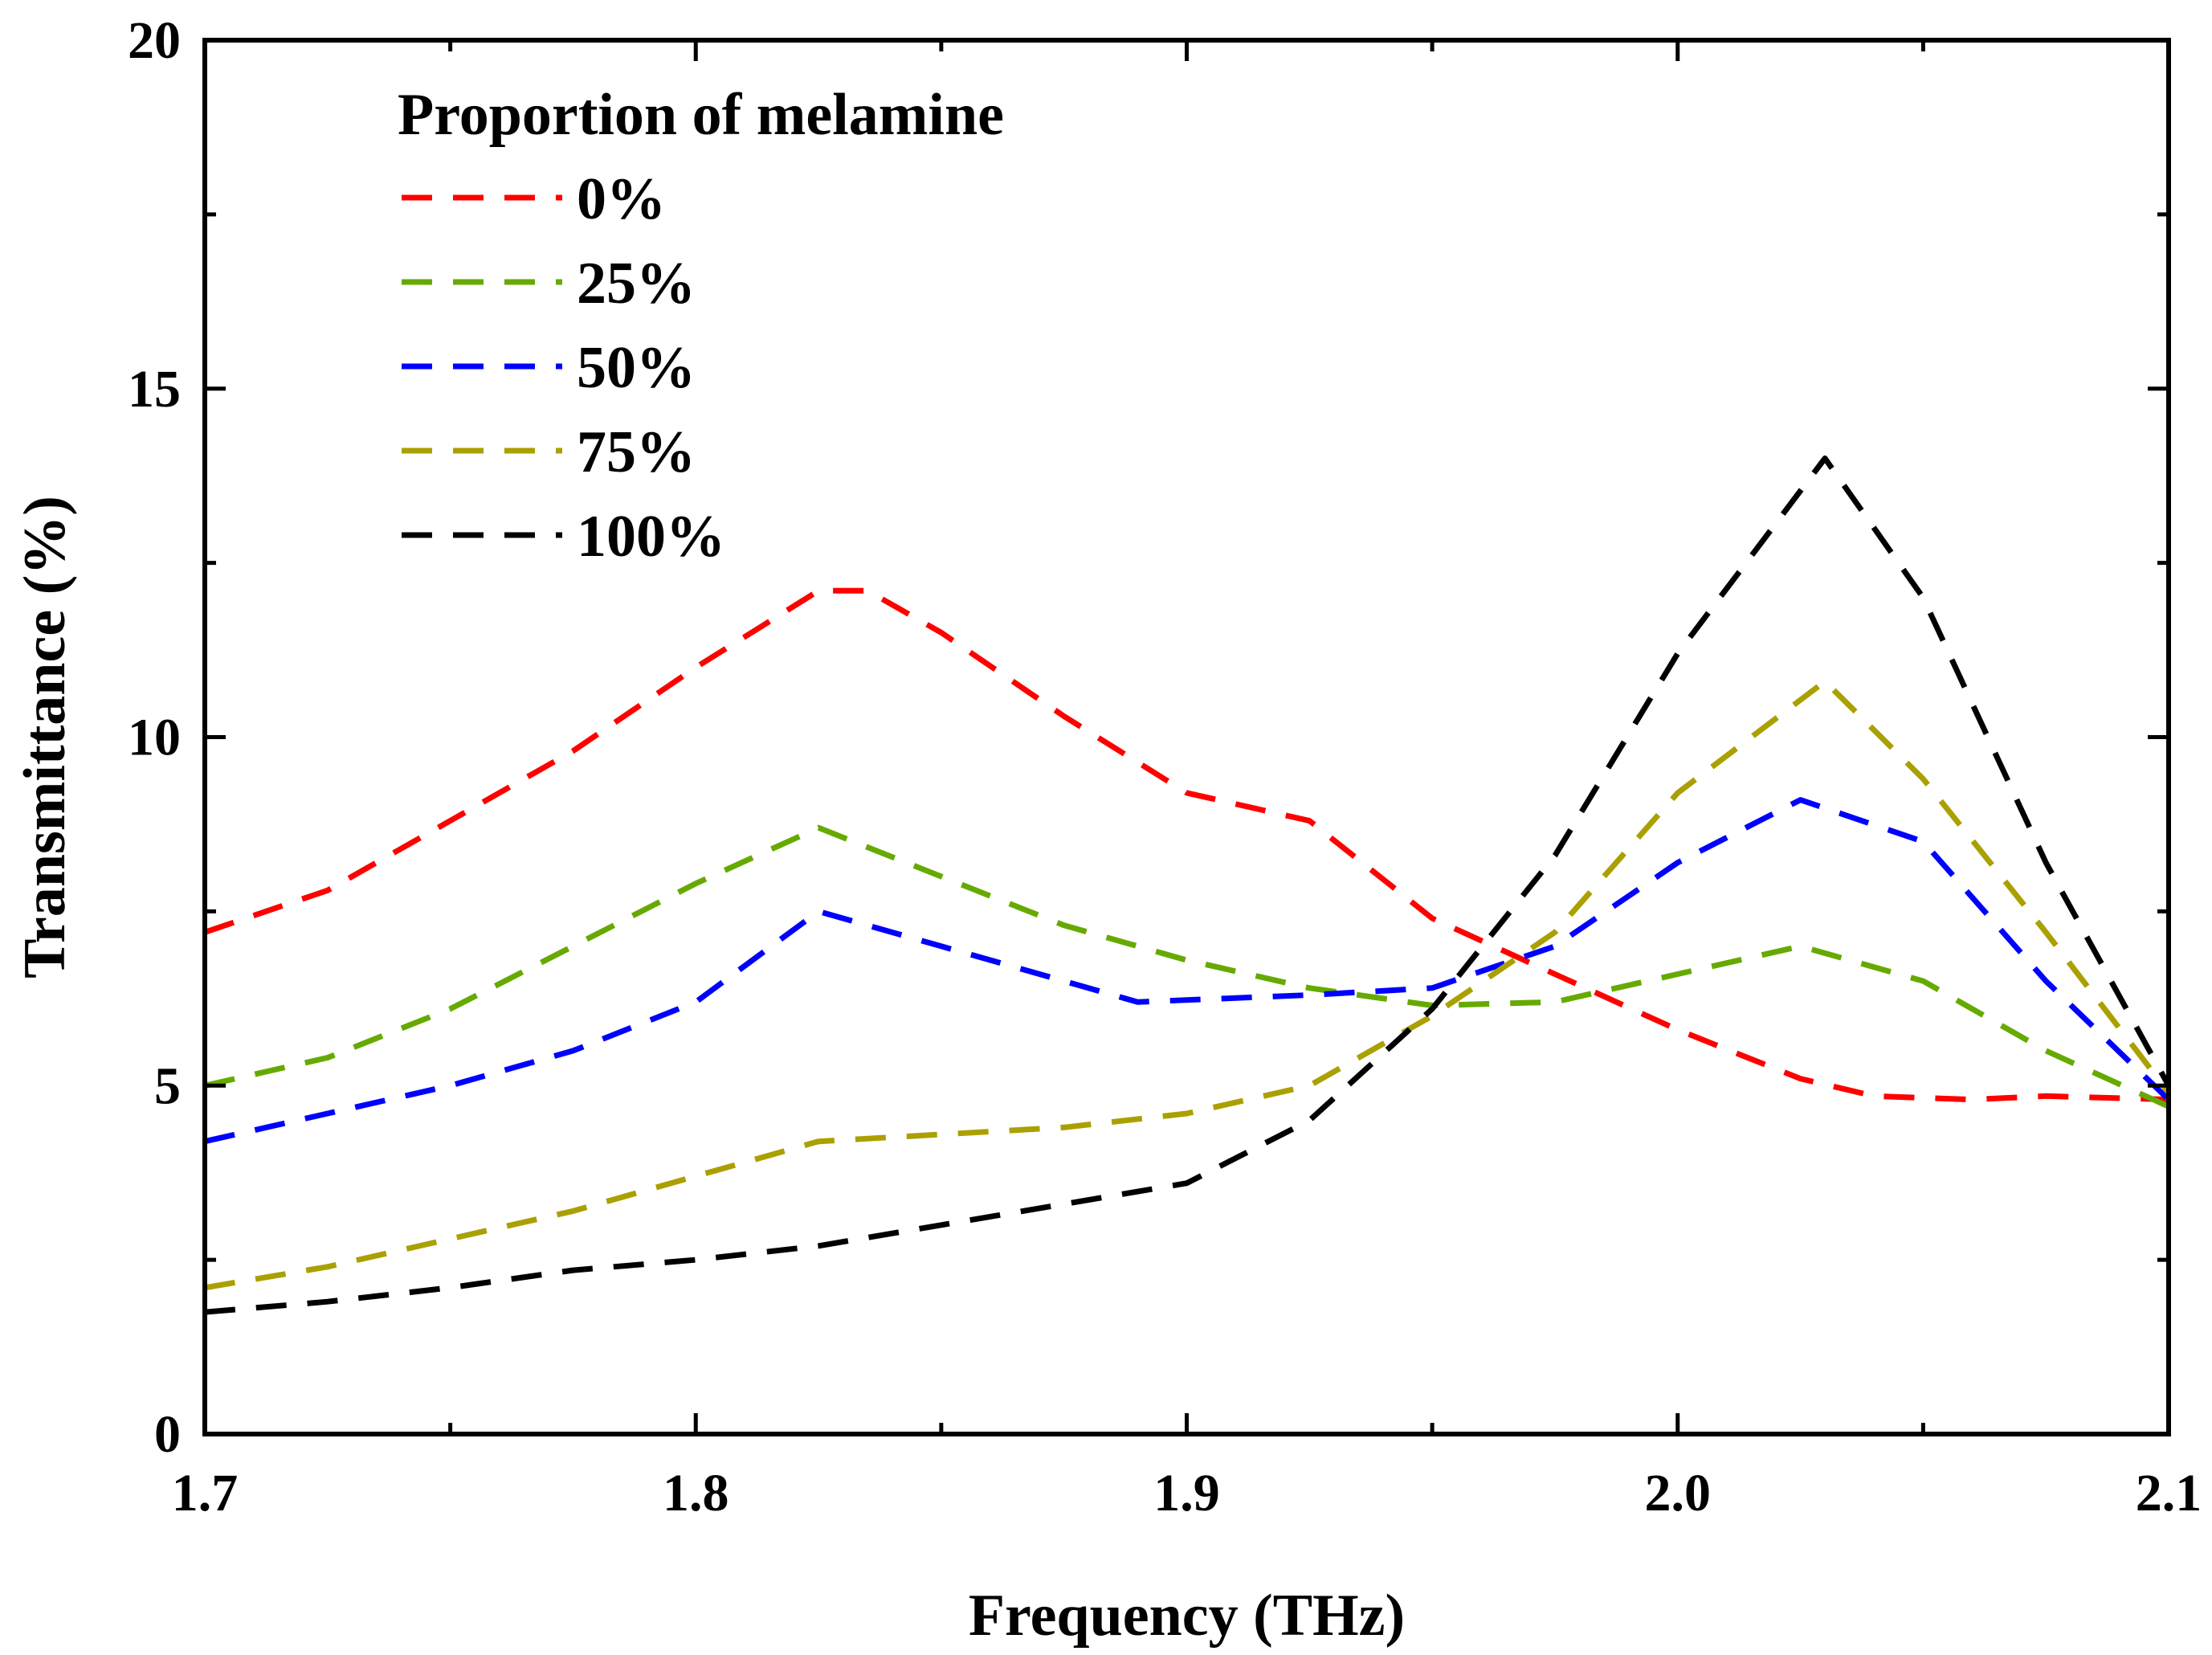 The height and width of the screenshot is (1655, 2212). I want to click on legend-title: Proportion of melamine, so click(701, 115).